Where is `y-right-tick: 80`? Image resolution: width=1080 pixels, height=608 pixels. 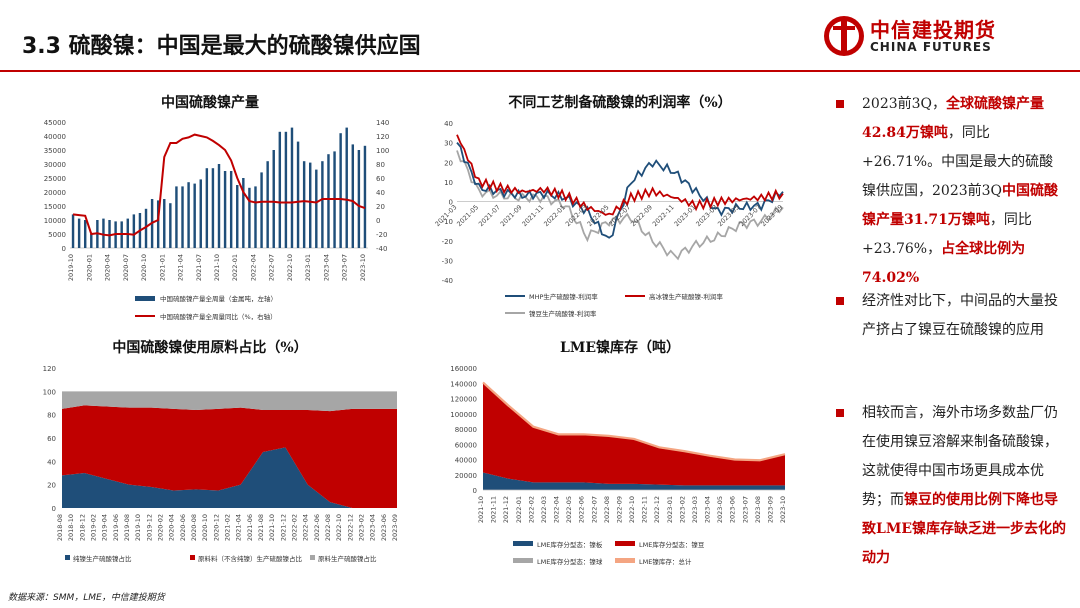
y-right-tick: 80 is located at coordinates (380, 165).